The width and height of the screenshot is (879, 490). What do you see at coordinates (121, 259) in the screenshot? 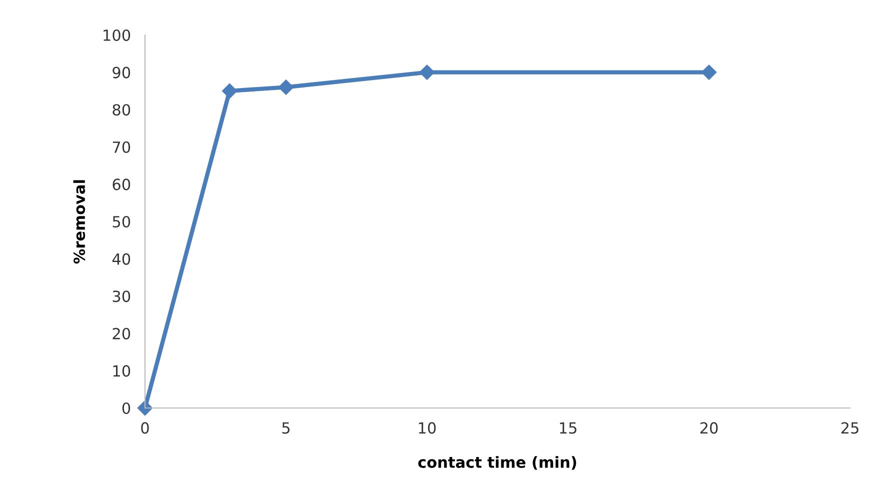
I see `y-tick-label: 40` at bounding box center [121, 259].